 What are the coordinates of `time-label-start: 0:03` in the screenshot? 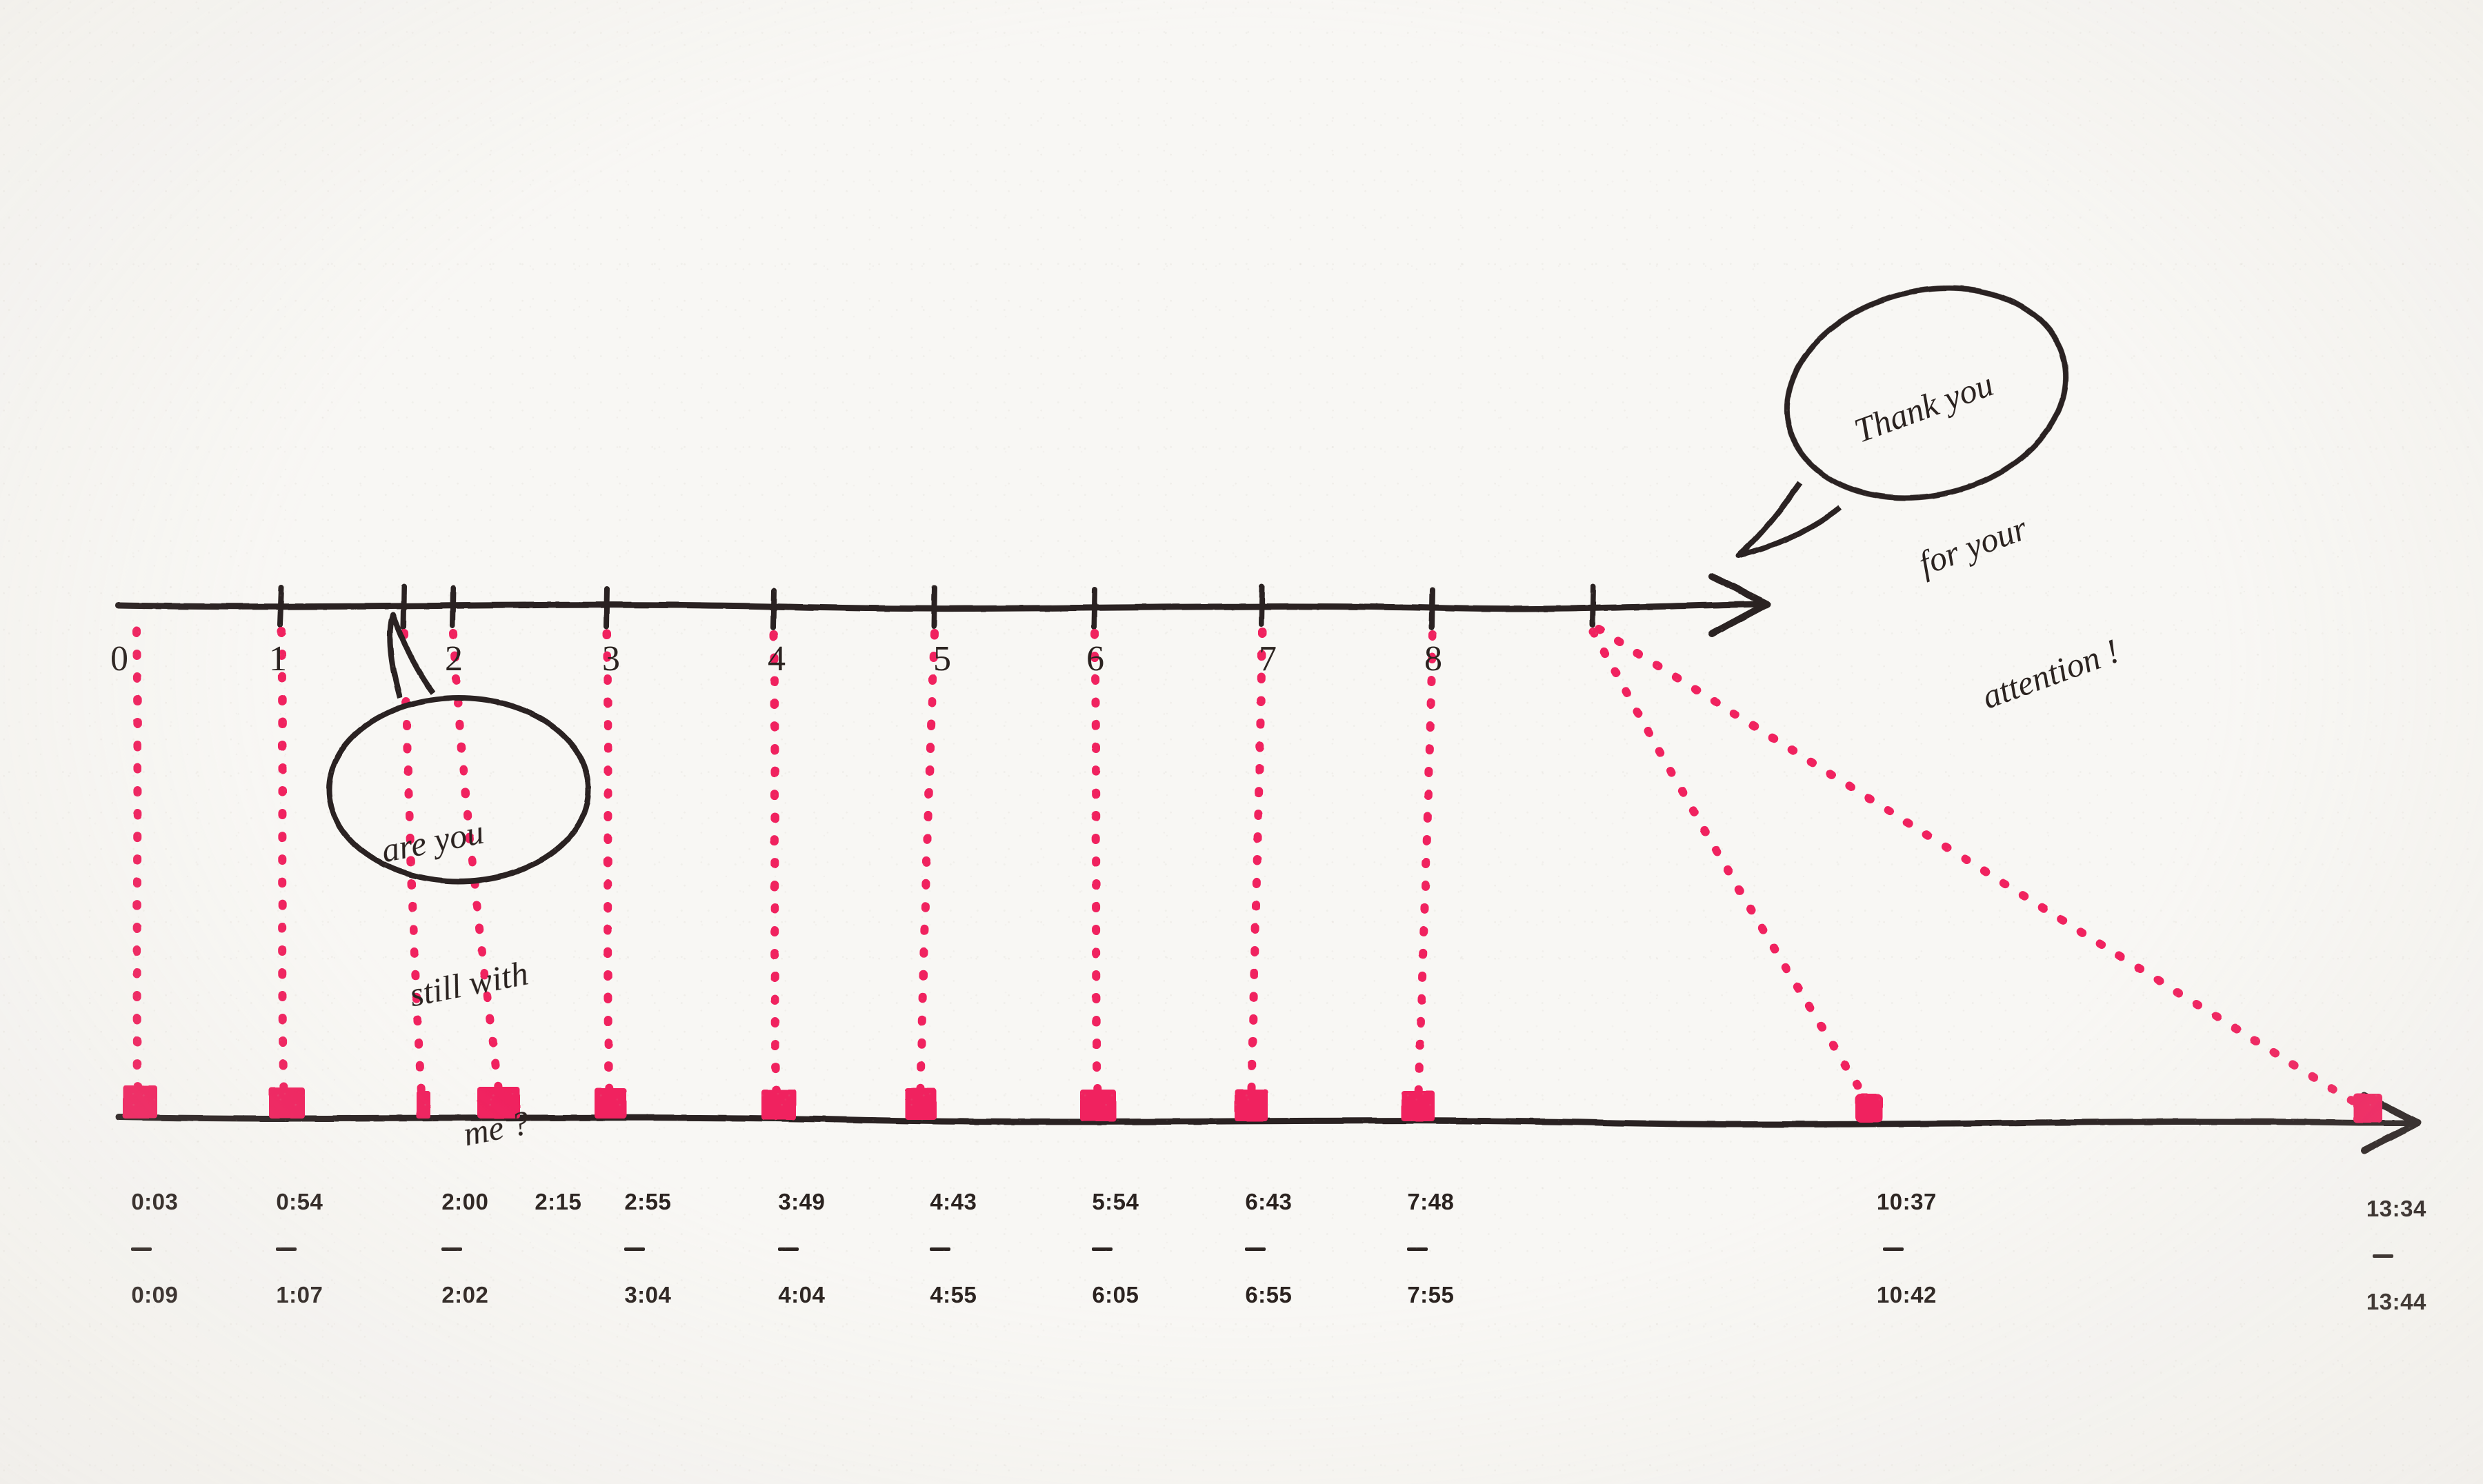 It's located at (155, 1202).